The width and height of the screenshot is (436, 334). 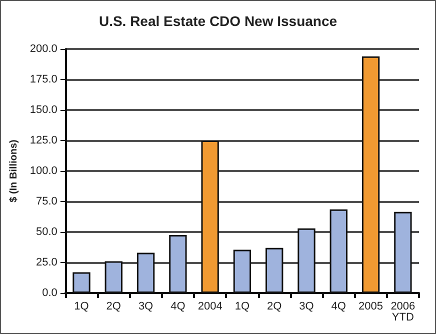 I want to click on y-axis-title: $ (In Billions), so click(x=14, y=171).